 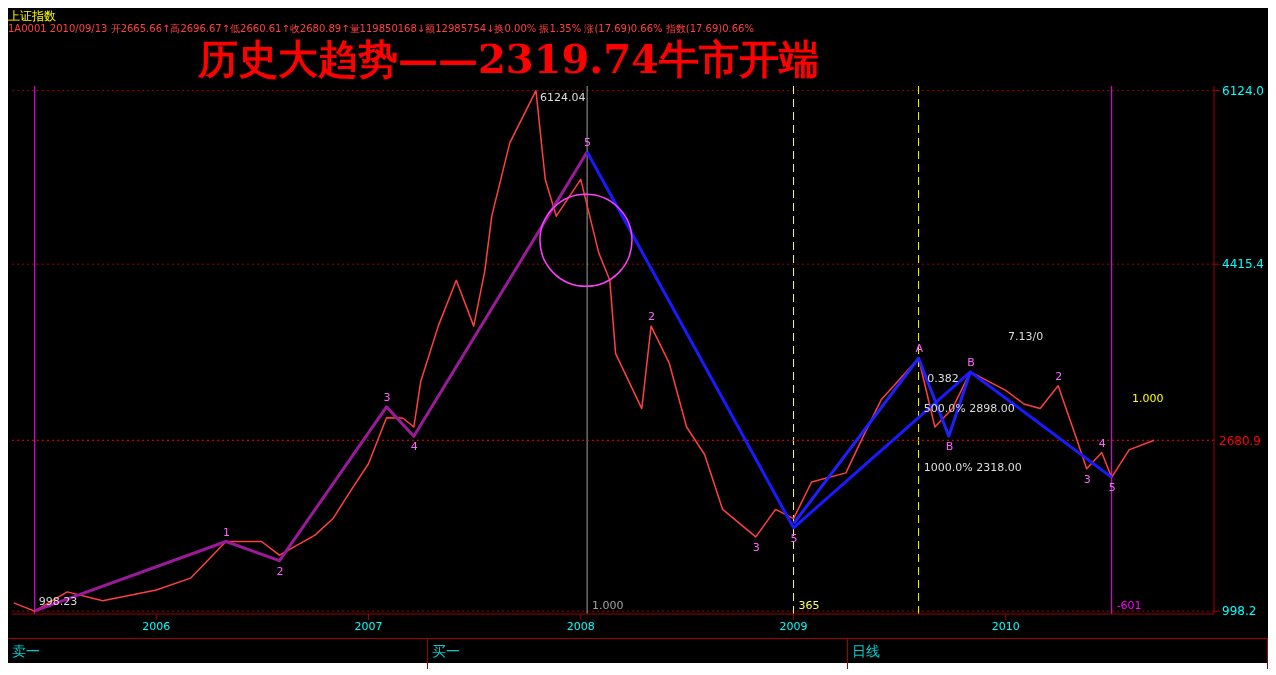 I want to click on y-tick-label: 998.2, so click(x=1239, y=611).